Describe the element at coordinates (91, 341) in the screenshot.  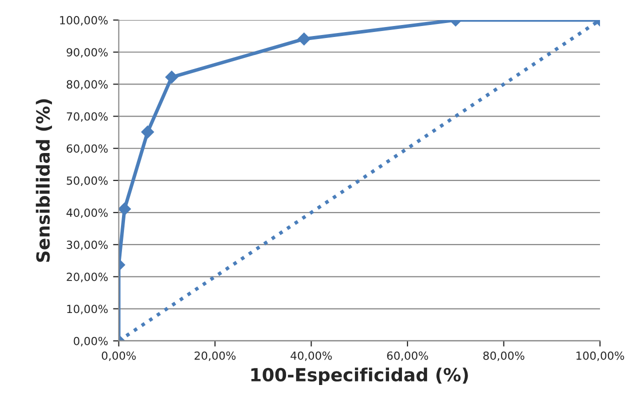
I see `y-tick-label: 0,00%` at that location.